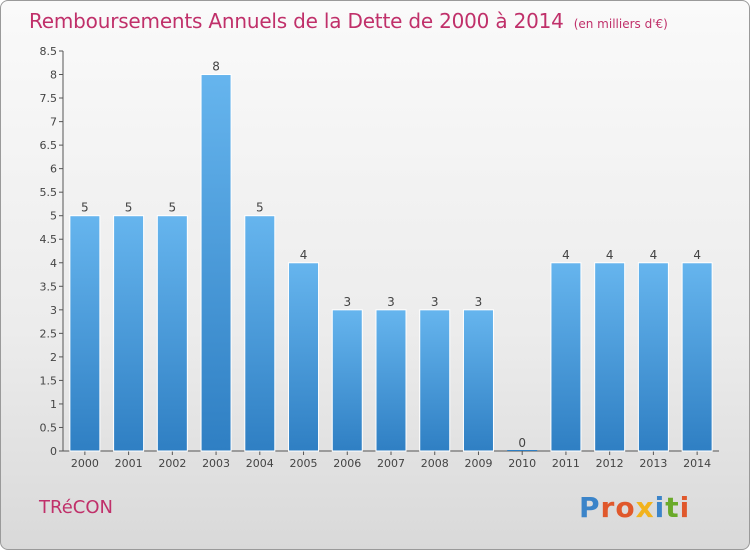 The width and height of the screenshot is (750, 550). Describe the element at coordinates (391, 380) in the screenshot. I see `bar-2007` at that location.